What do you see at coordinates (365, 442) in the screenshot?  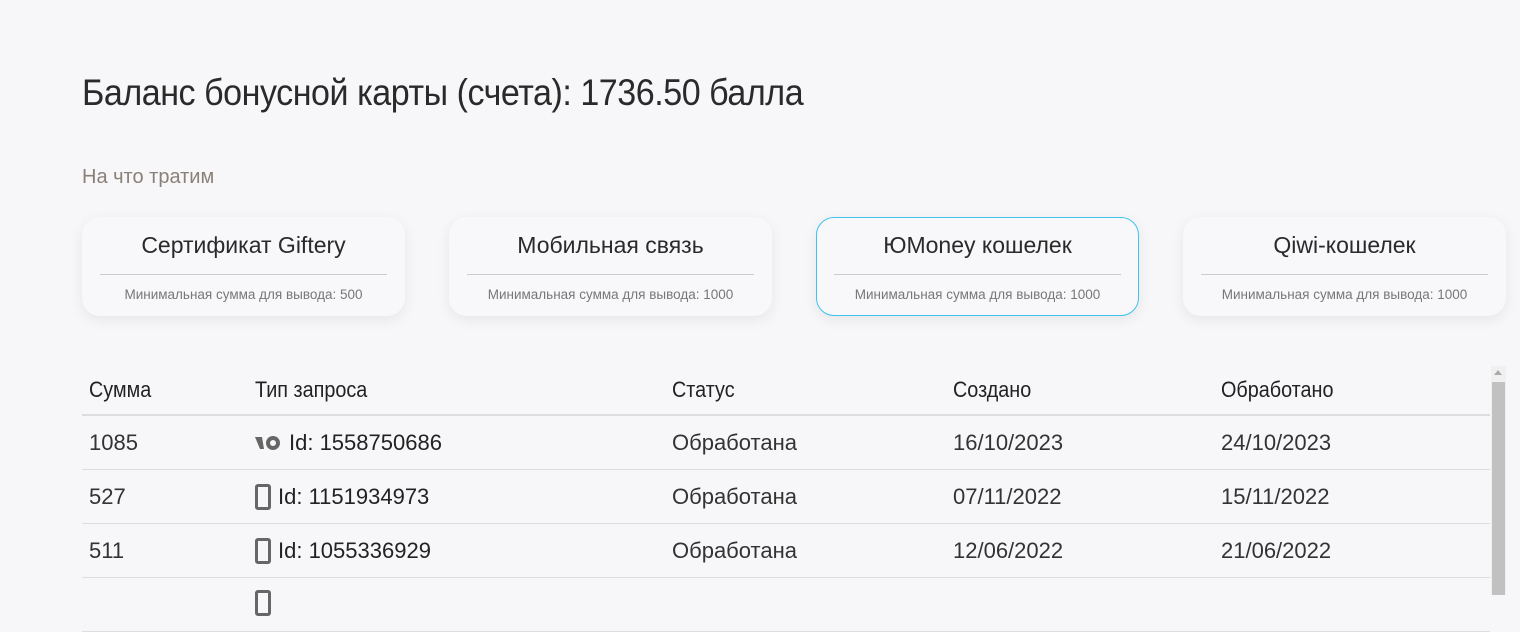 I see `request-id: Id: 1558750686` at bounding box center [365, 442].